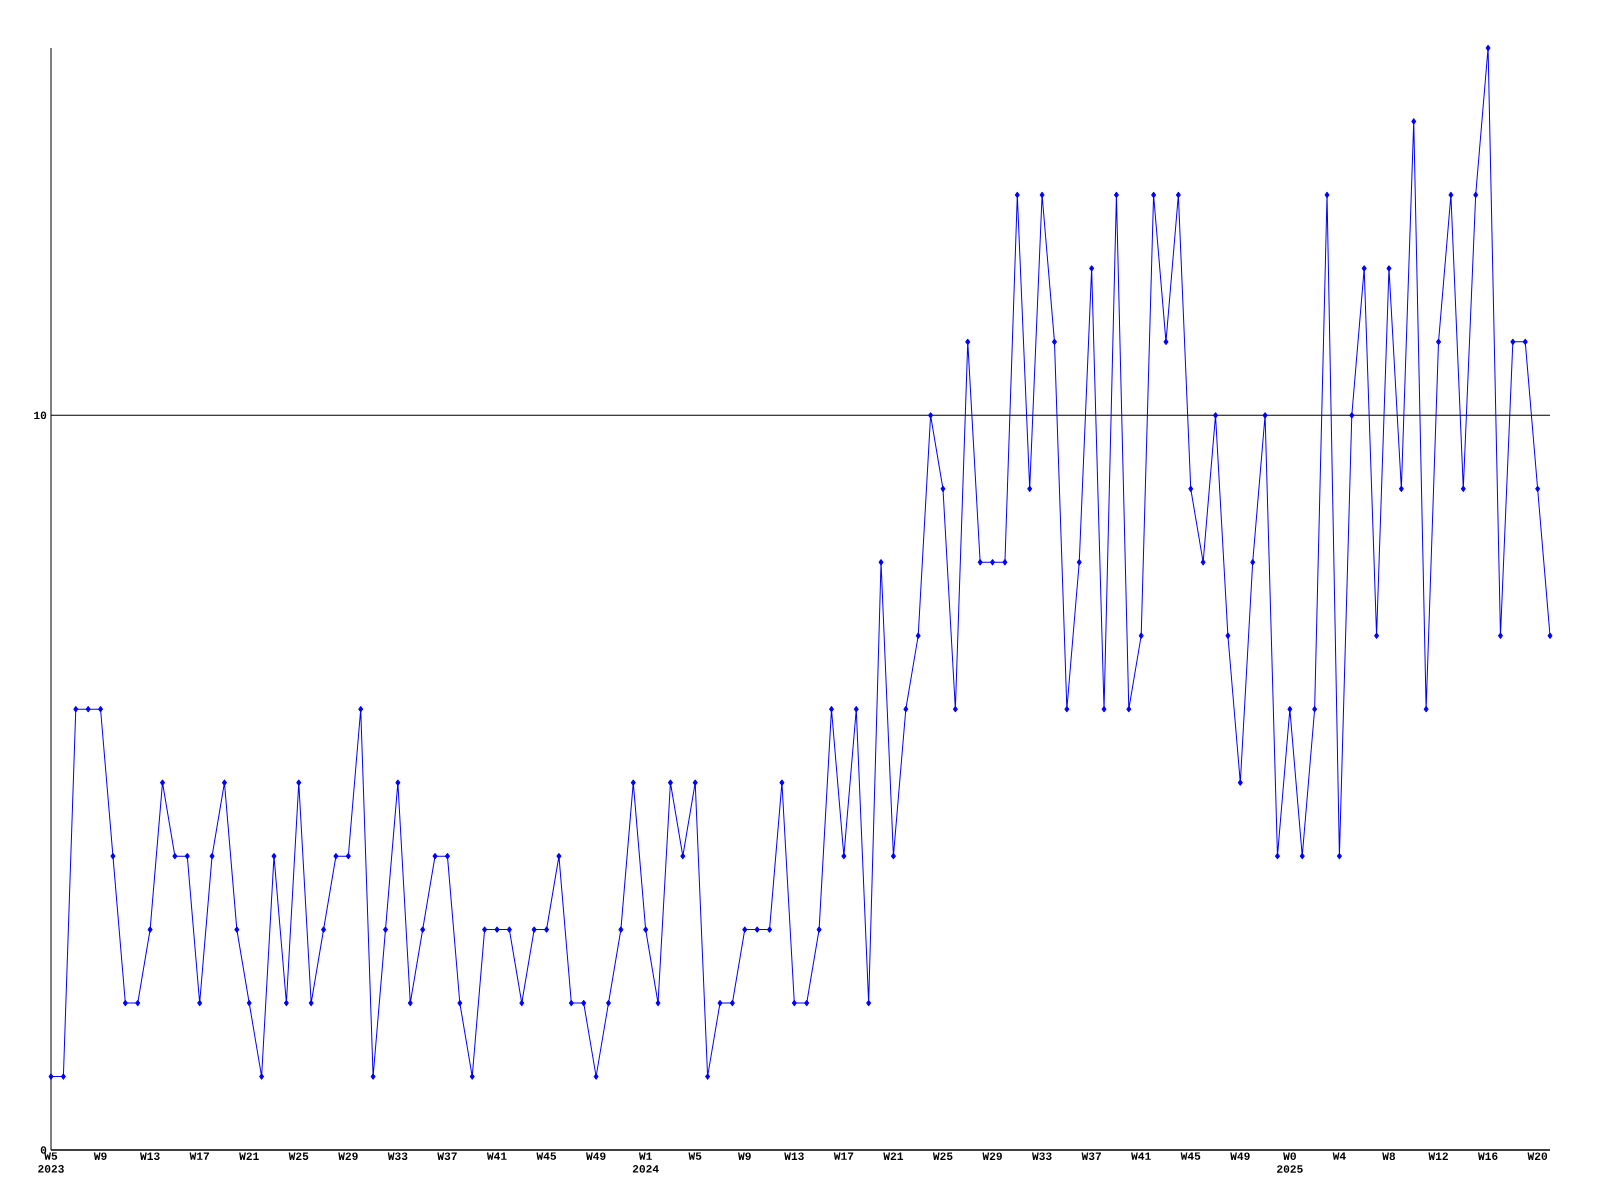 The width and height of the screenshot is (1600, 1200). What do you see at coordinates (43, 1150) in the screenshot?
I see `y-tick-label: 0` at bounding box center [43, 1150].